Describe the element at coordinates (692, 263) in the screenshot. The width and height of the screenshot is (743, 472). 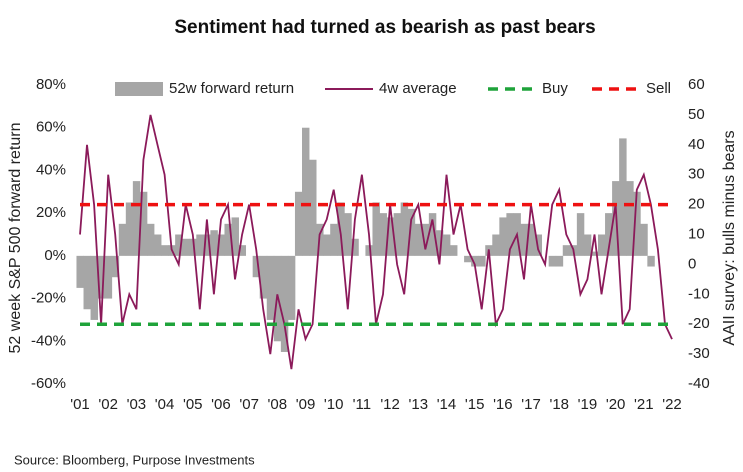
I see `y2-tick-label: 0` at that location.